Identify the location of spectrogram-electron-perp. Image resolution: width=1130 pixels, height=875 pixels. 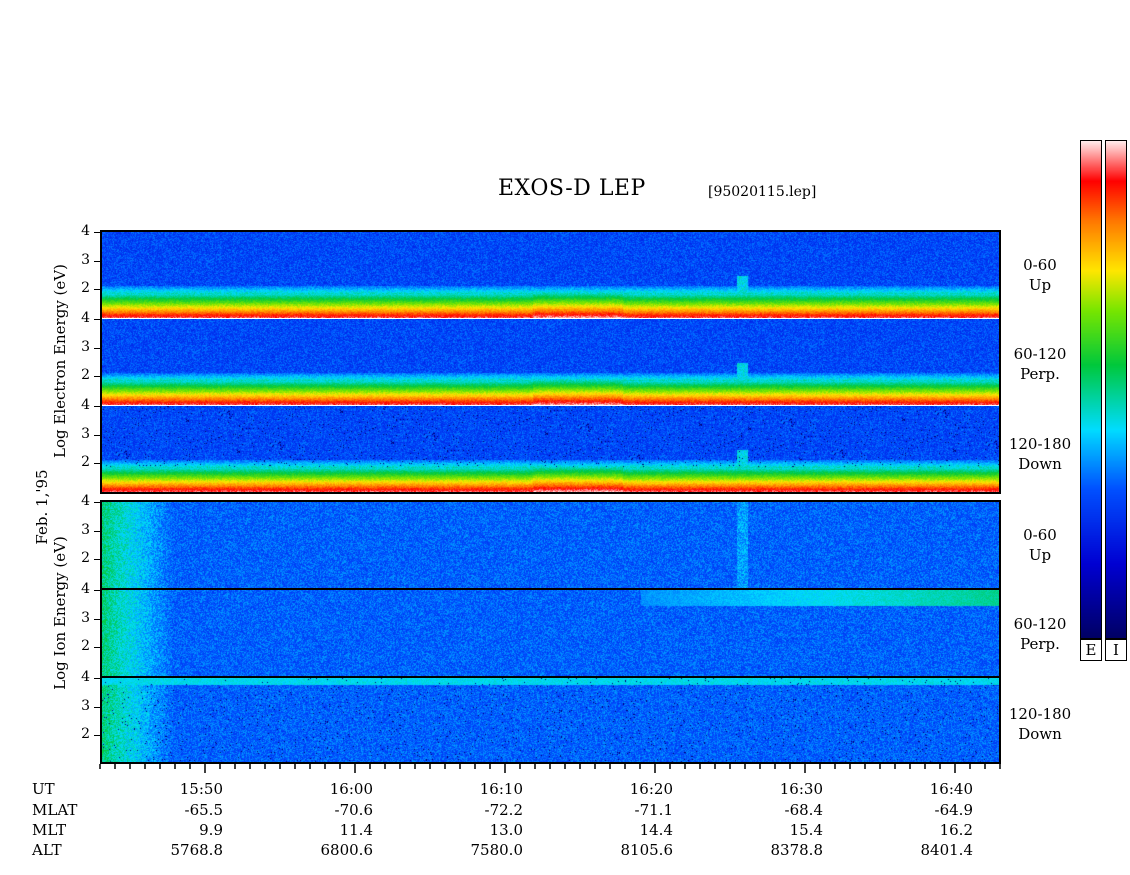
(550, 362).